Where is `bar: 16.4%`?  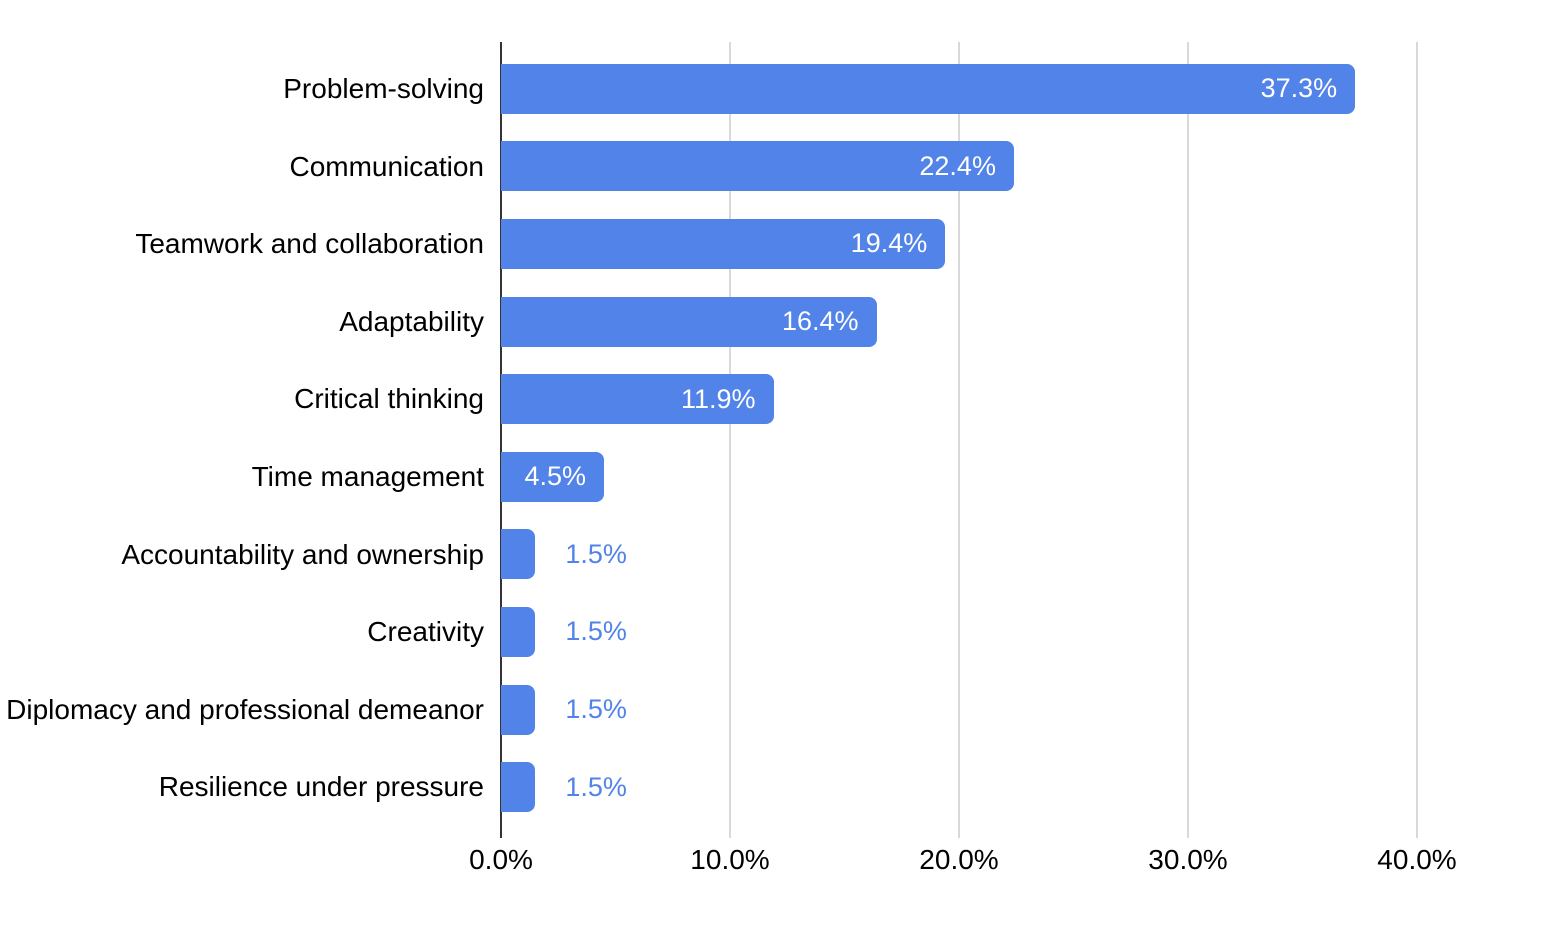
bar: 16.4% is located at coordinates (689, 321).